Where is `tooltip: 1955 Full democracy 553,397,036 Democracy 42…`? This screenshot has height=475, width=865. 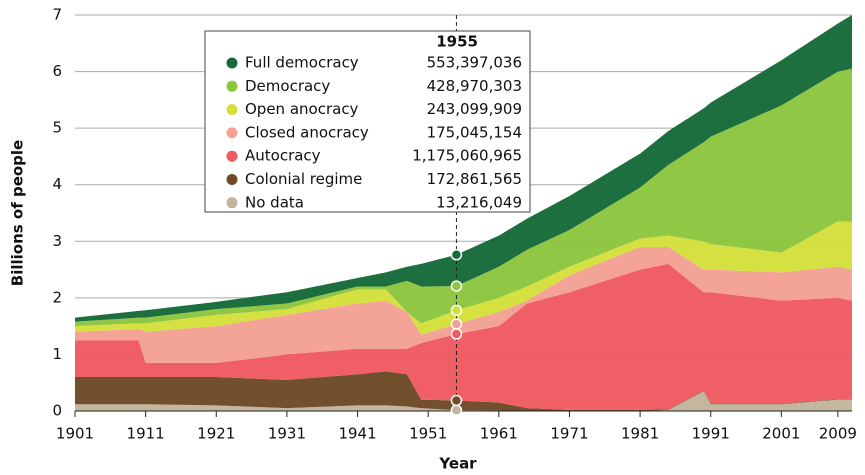
tooltip: 1955 Full democracy 553,397,036 Democracy 42… is located at coordinates (367, 121).